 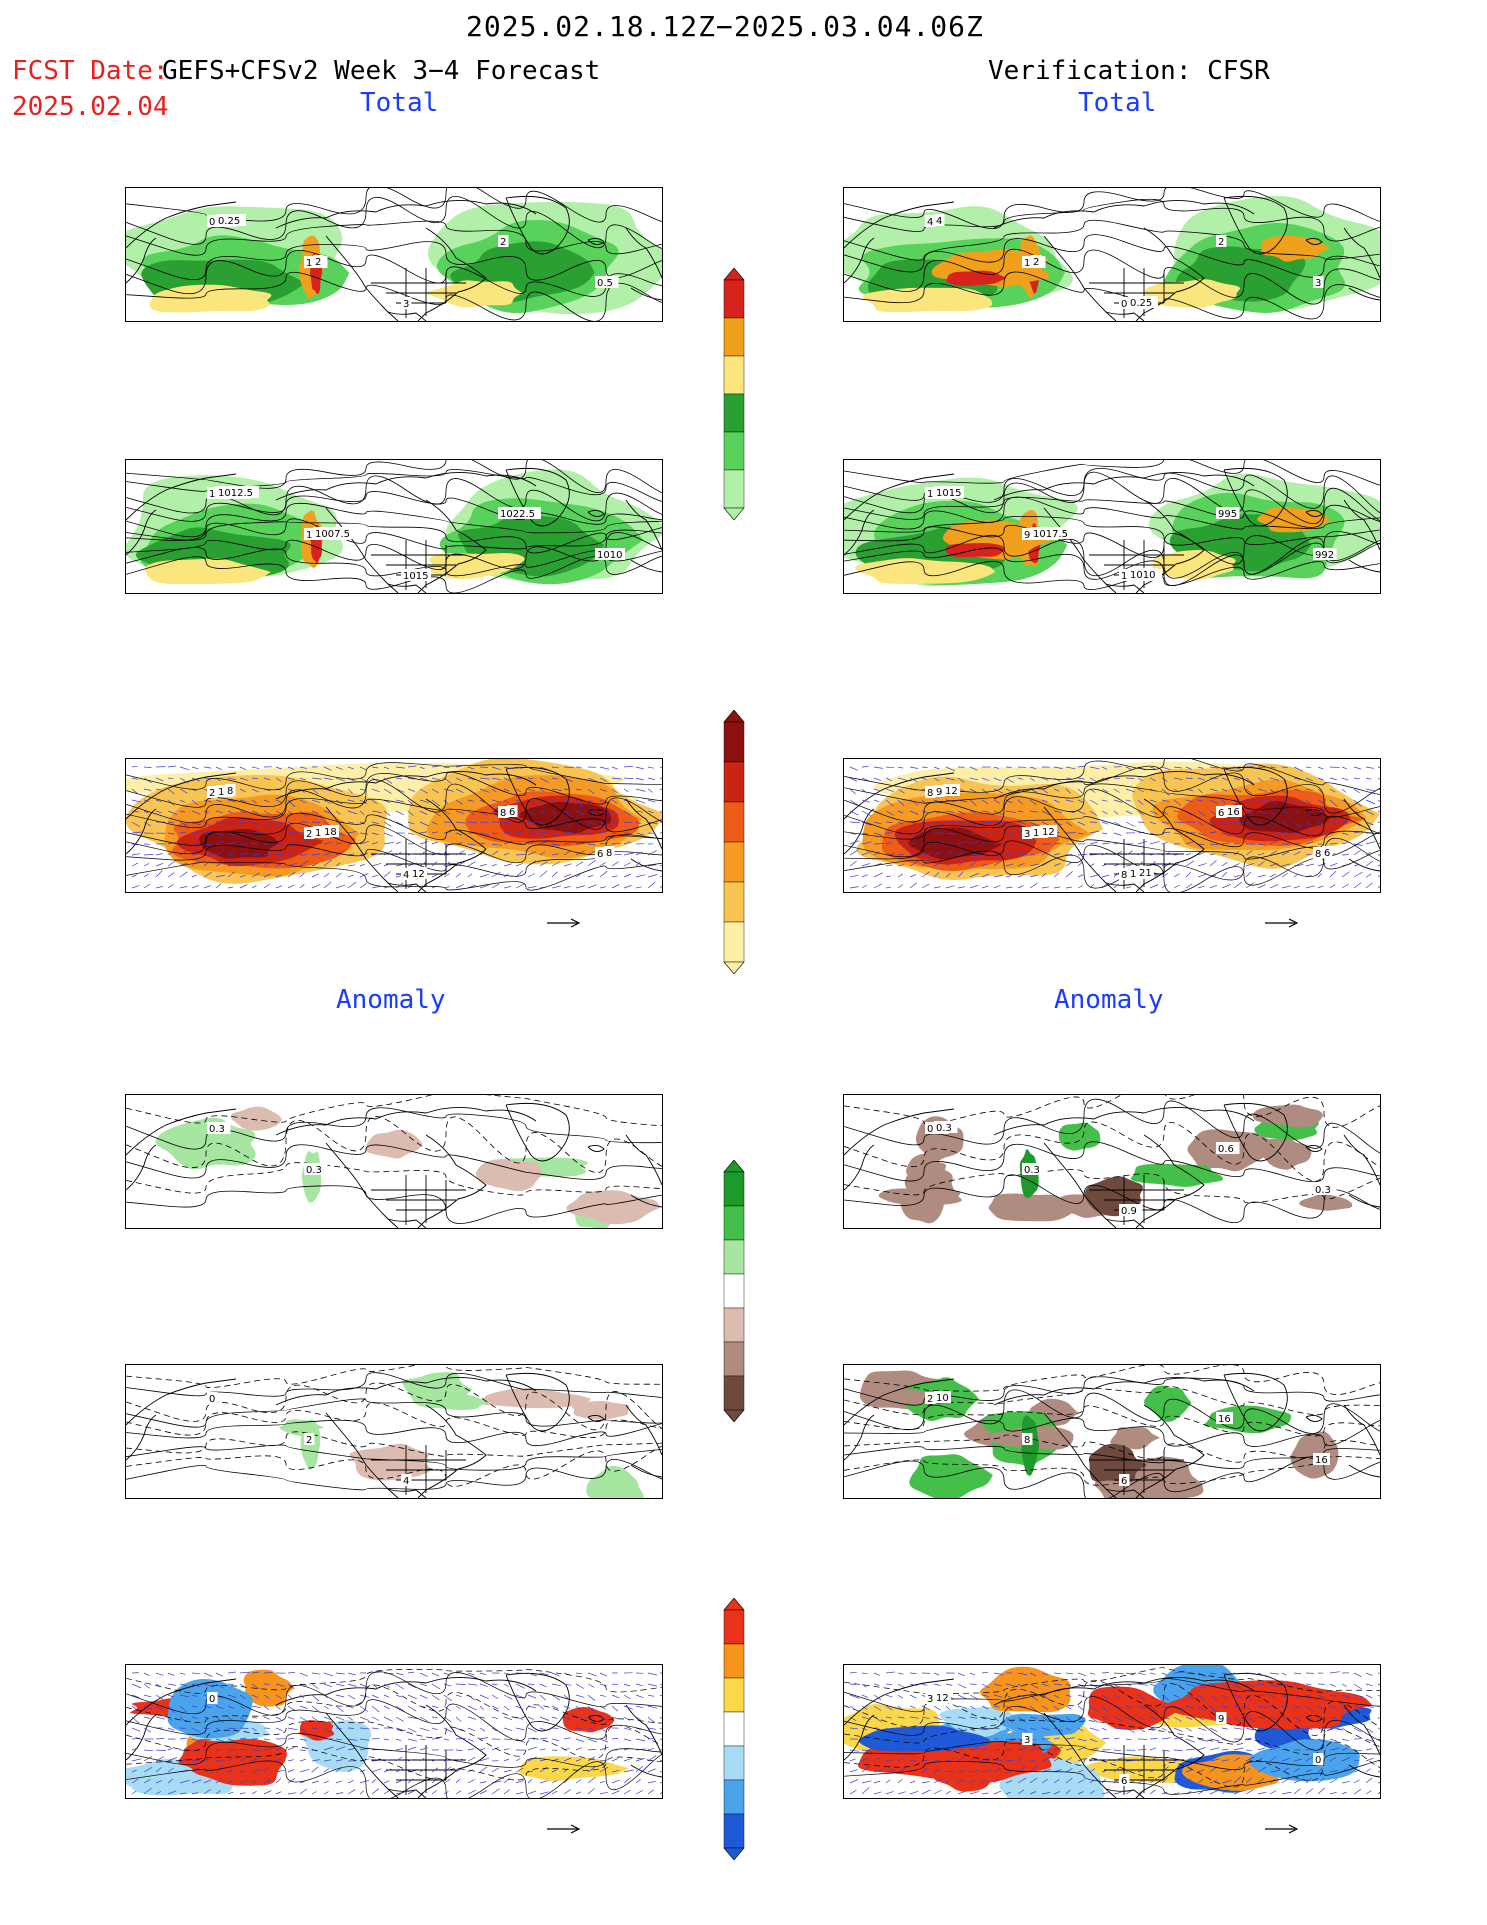 What do you see at coordinates (394, 1731) in the screenshot?
I see `map-fcst-anom_wind: 0` at bounding box center [394, 1731].